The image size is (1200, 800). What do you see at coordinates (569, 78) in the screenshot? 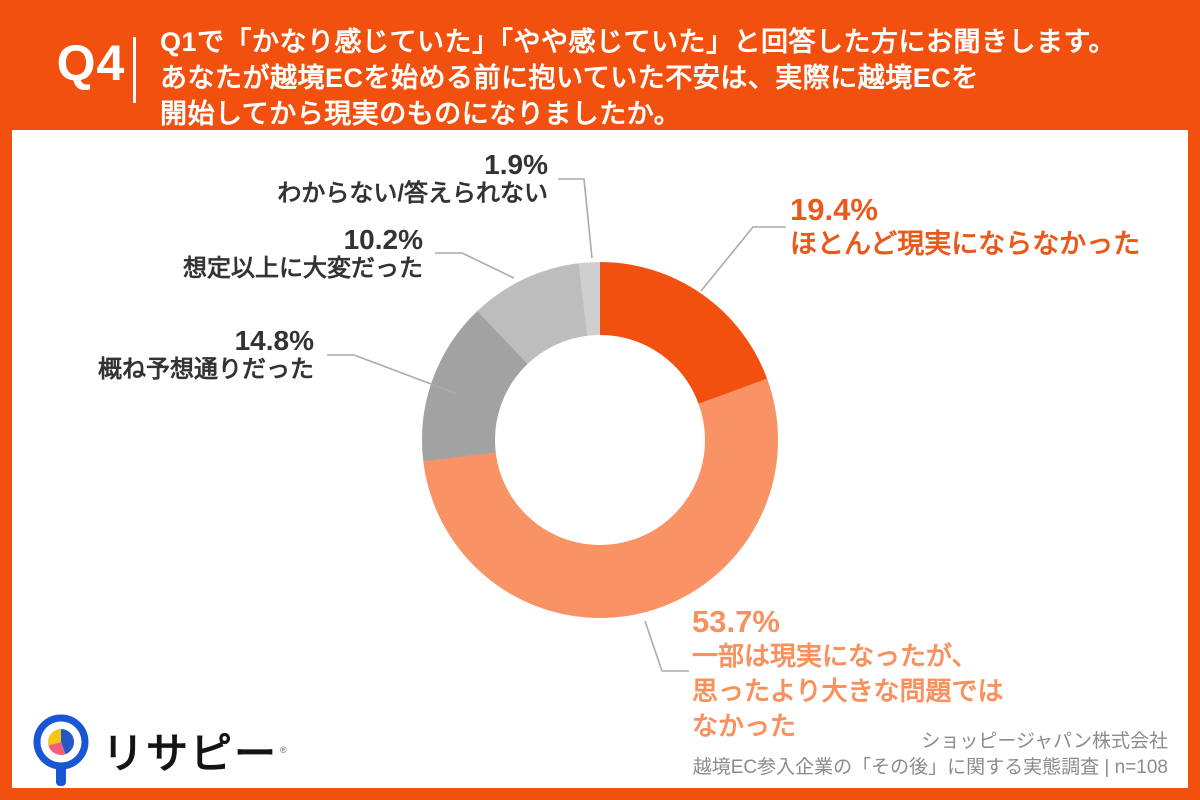
I see `question-line-2: あなたが越境ECを始める前に抱いていた不安は、実際に越境ECを` at bounding box center [569, 78].